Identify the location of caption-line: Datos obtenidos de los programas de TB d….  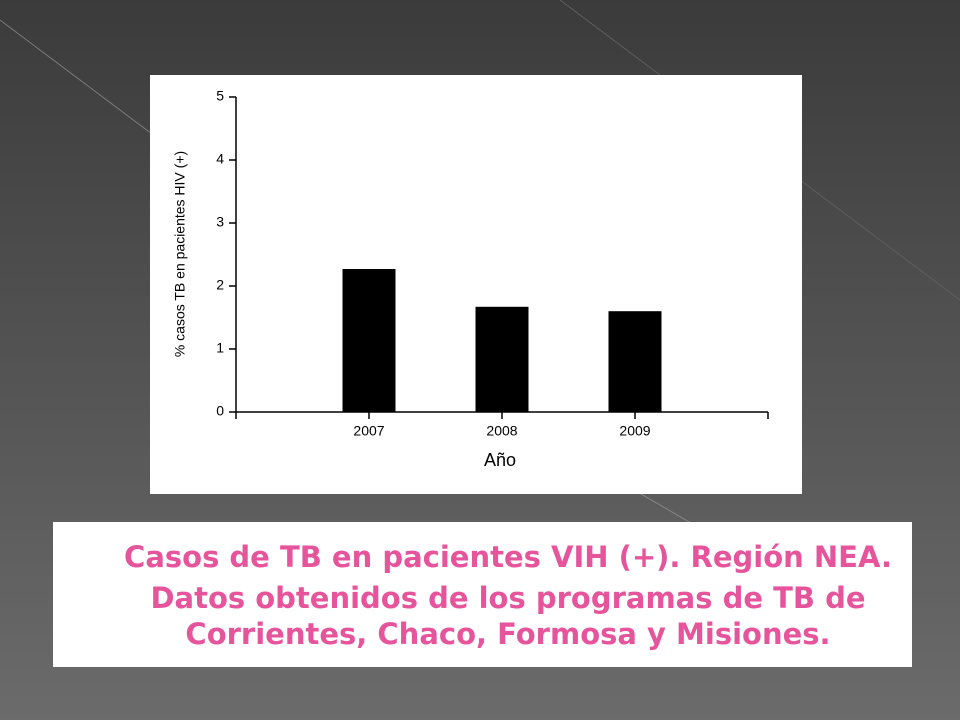
(507, 598).